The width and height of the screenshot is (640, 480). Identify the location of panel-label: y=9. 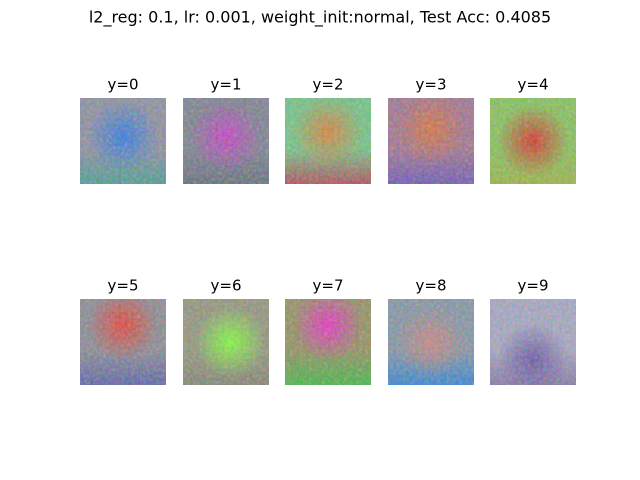
(533, 286).